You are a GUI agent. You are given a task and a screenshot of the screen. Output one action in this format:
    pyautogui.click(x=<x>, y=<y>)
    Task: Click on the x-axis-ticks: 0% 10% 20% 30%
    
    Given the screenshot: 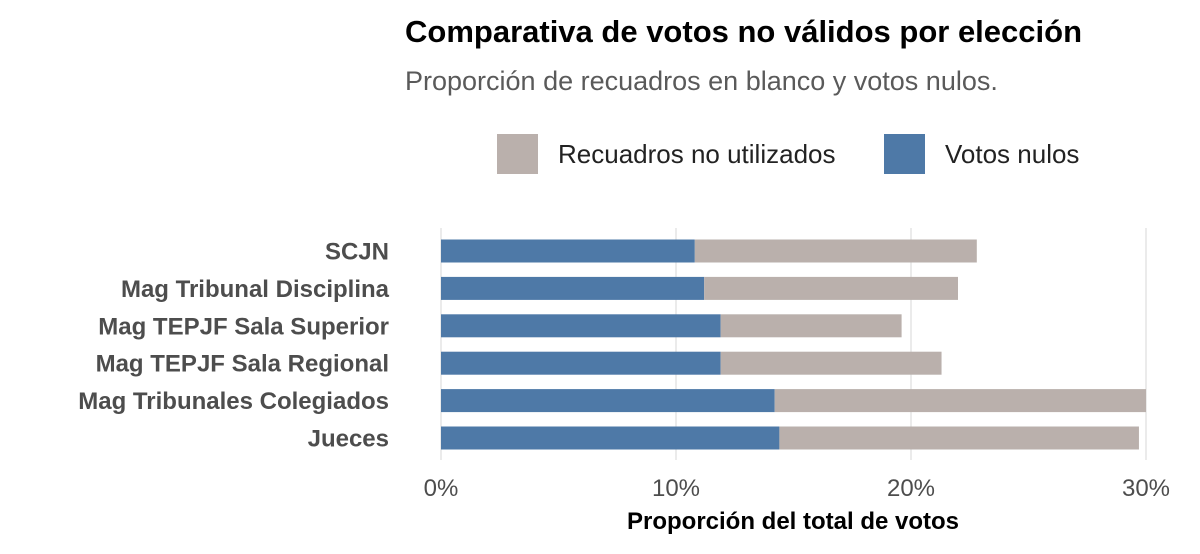 What is the action you would take?
    pyautogui.click(x=797, y=488)
    